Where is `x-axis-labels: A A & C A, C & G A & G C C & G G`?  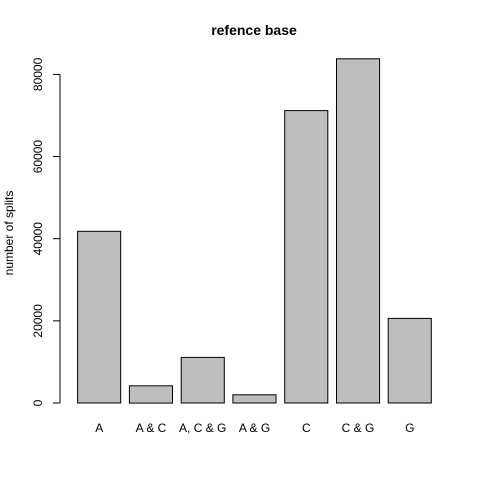
x-axis-labels: A A & C A, C & G A & G C C & G G is located at coordinates (254, 428).